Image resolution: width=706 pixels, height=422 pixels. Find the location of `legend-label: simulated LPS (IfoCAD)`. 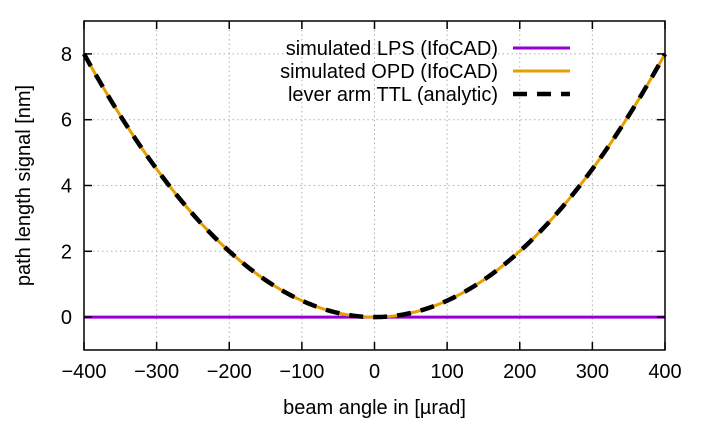

legend-label: simulated LPS (IfoCAD) is located at coordinates (392, 49).